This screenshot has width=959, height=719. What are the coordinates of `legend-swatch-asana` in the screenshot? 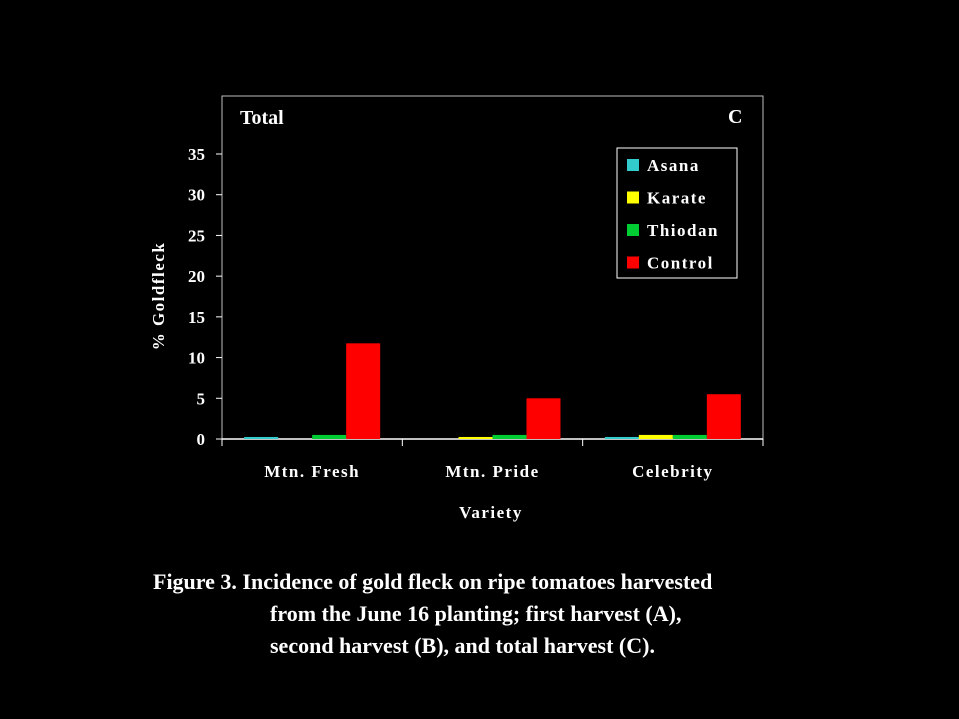 It's located at (633, 165).